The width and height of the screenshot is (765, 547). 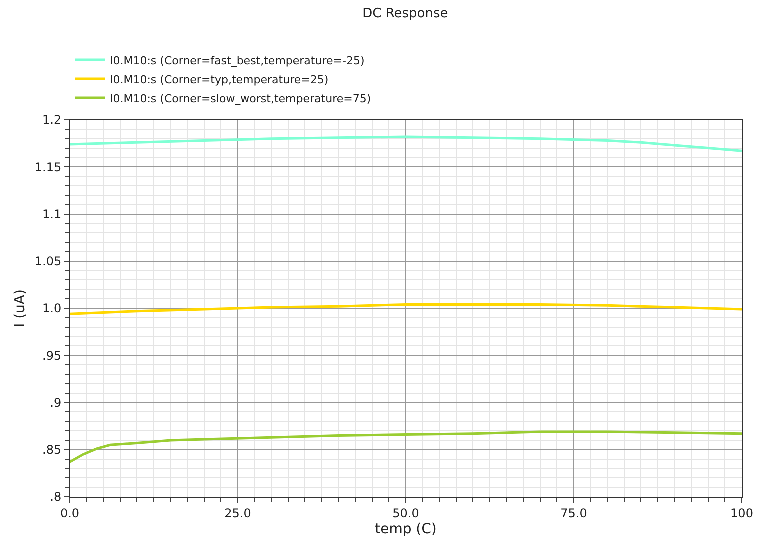 I want to click on x-tick-label: 0.0, so click(x=70, y=513).